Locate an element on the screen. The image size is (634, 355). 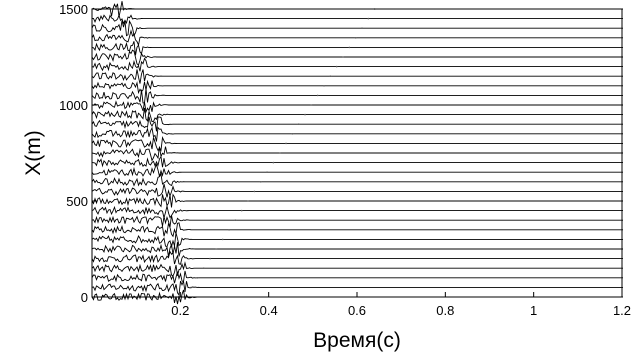
x-axis-ticks: 0.2 0.4 0.6 0.8 1 1.2 is located at coordinates (401, 305).